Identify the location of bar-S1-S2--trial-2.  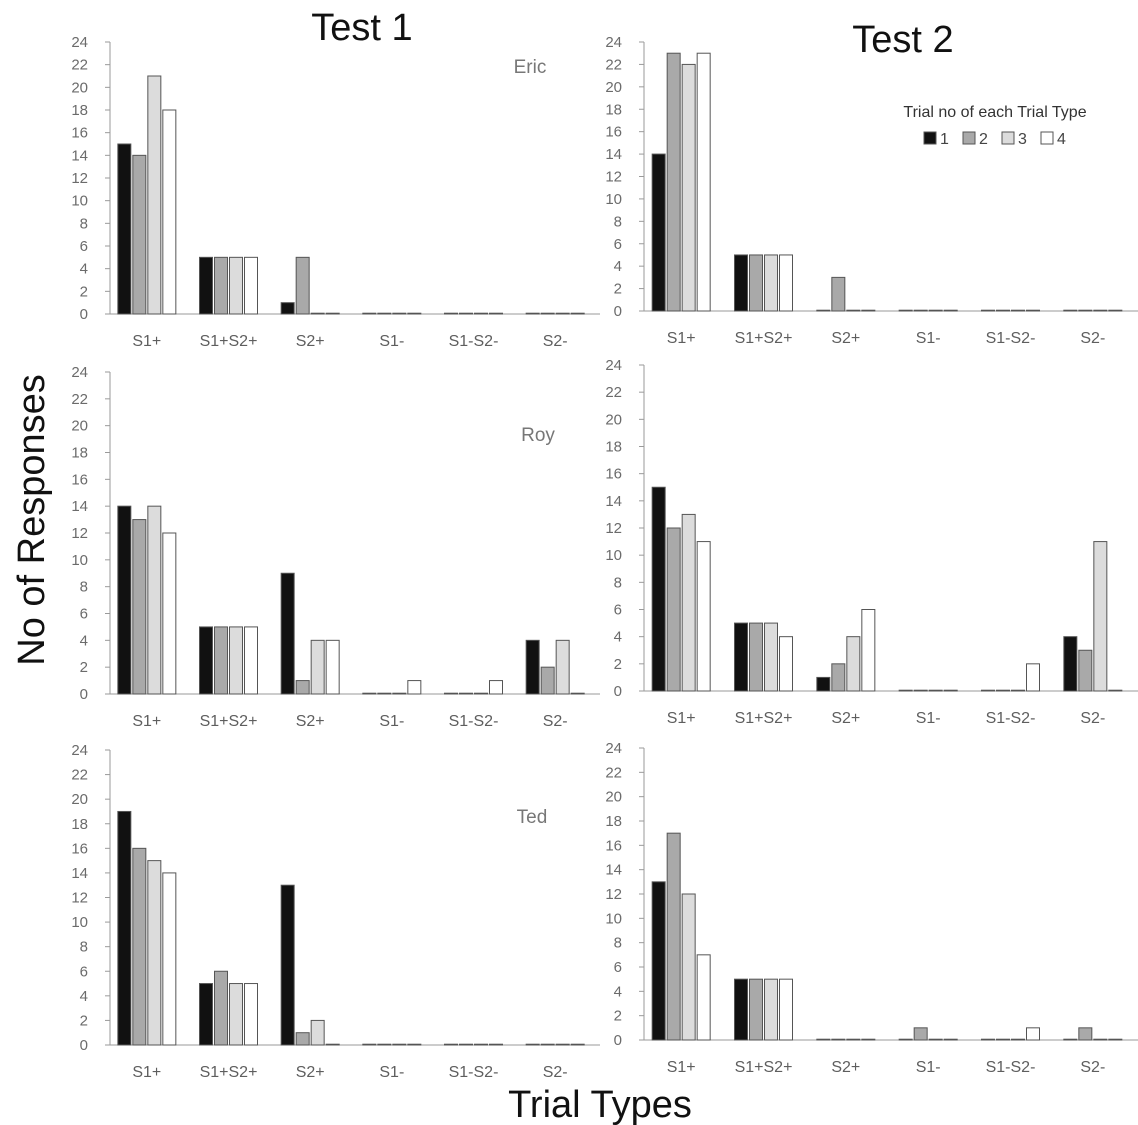
(1003, 310).